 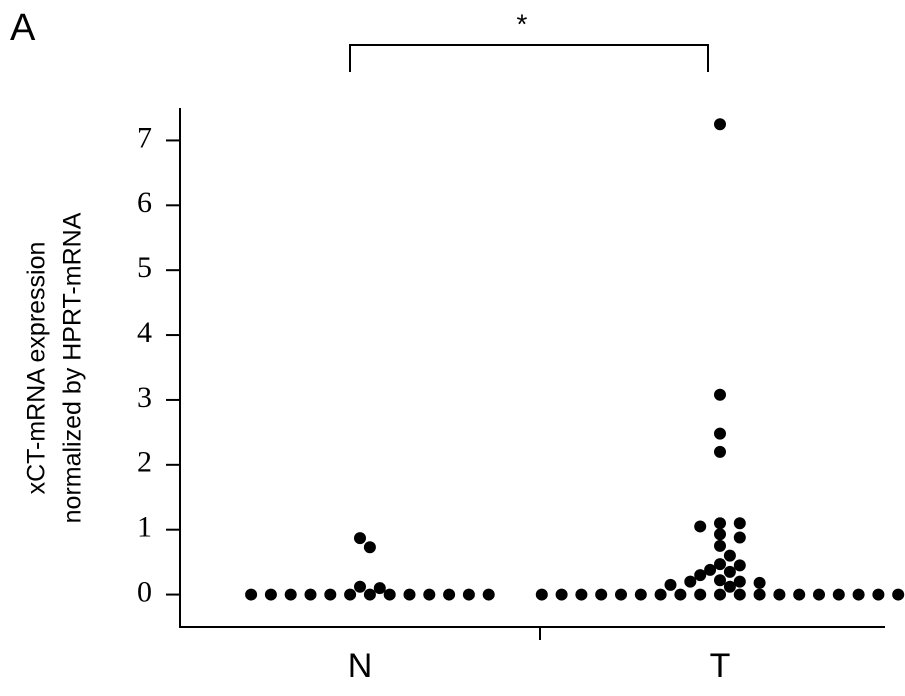 What do you see at coordinates (144, 332) in the screenshot?
I see `y-tick-label: 4` at bounding box center [144, 332].